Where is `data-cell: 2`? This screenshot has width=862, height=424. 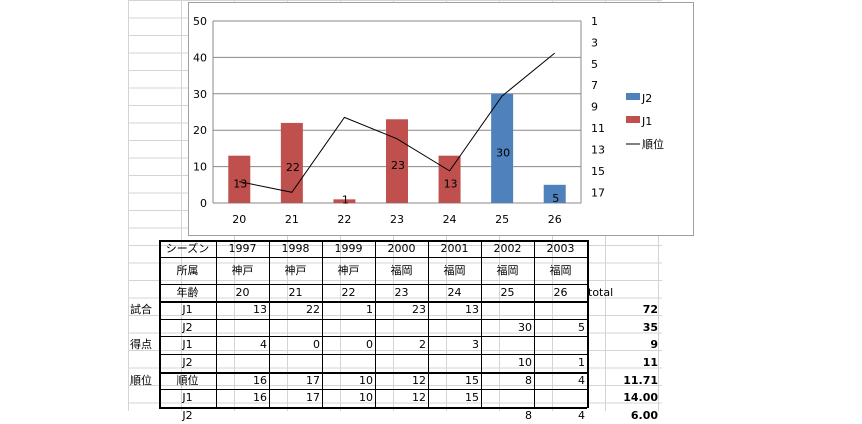
data-cell: 2 is located at coordinates (422, 344).